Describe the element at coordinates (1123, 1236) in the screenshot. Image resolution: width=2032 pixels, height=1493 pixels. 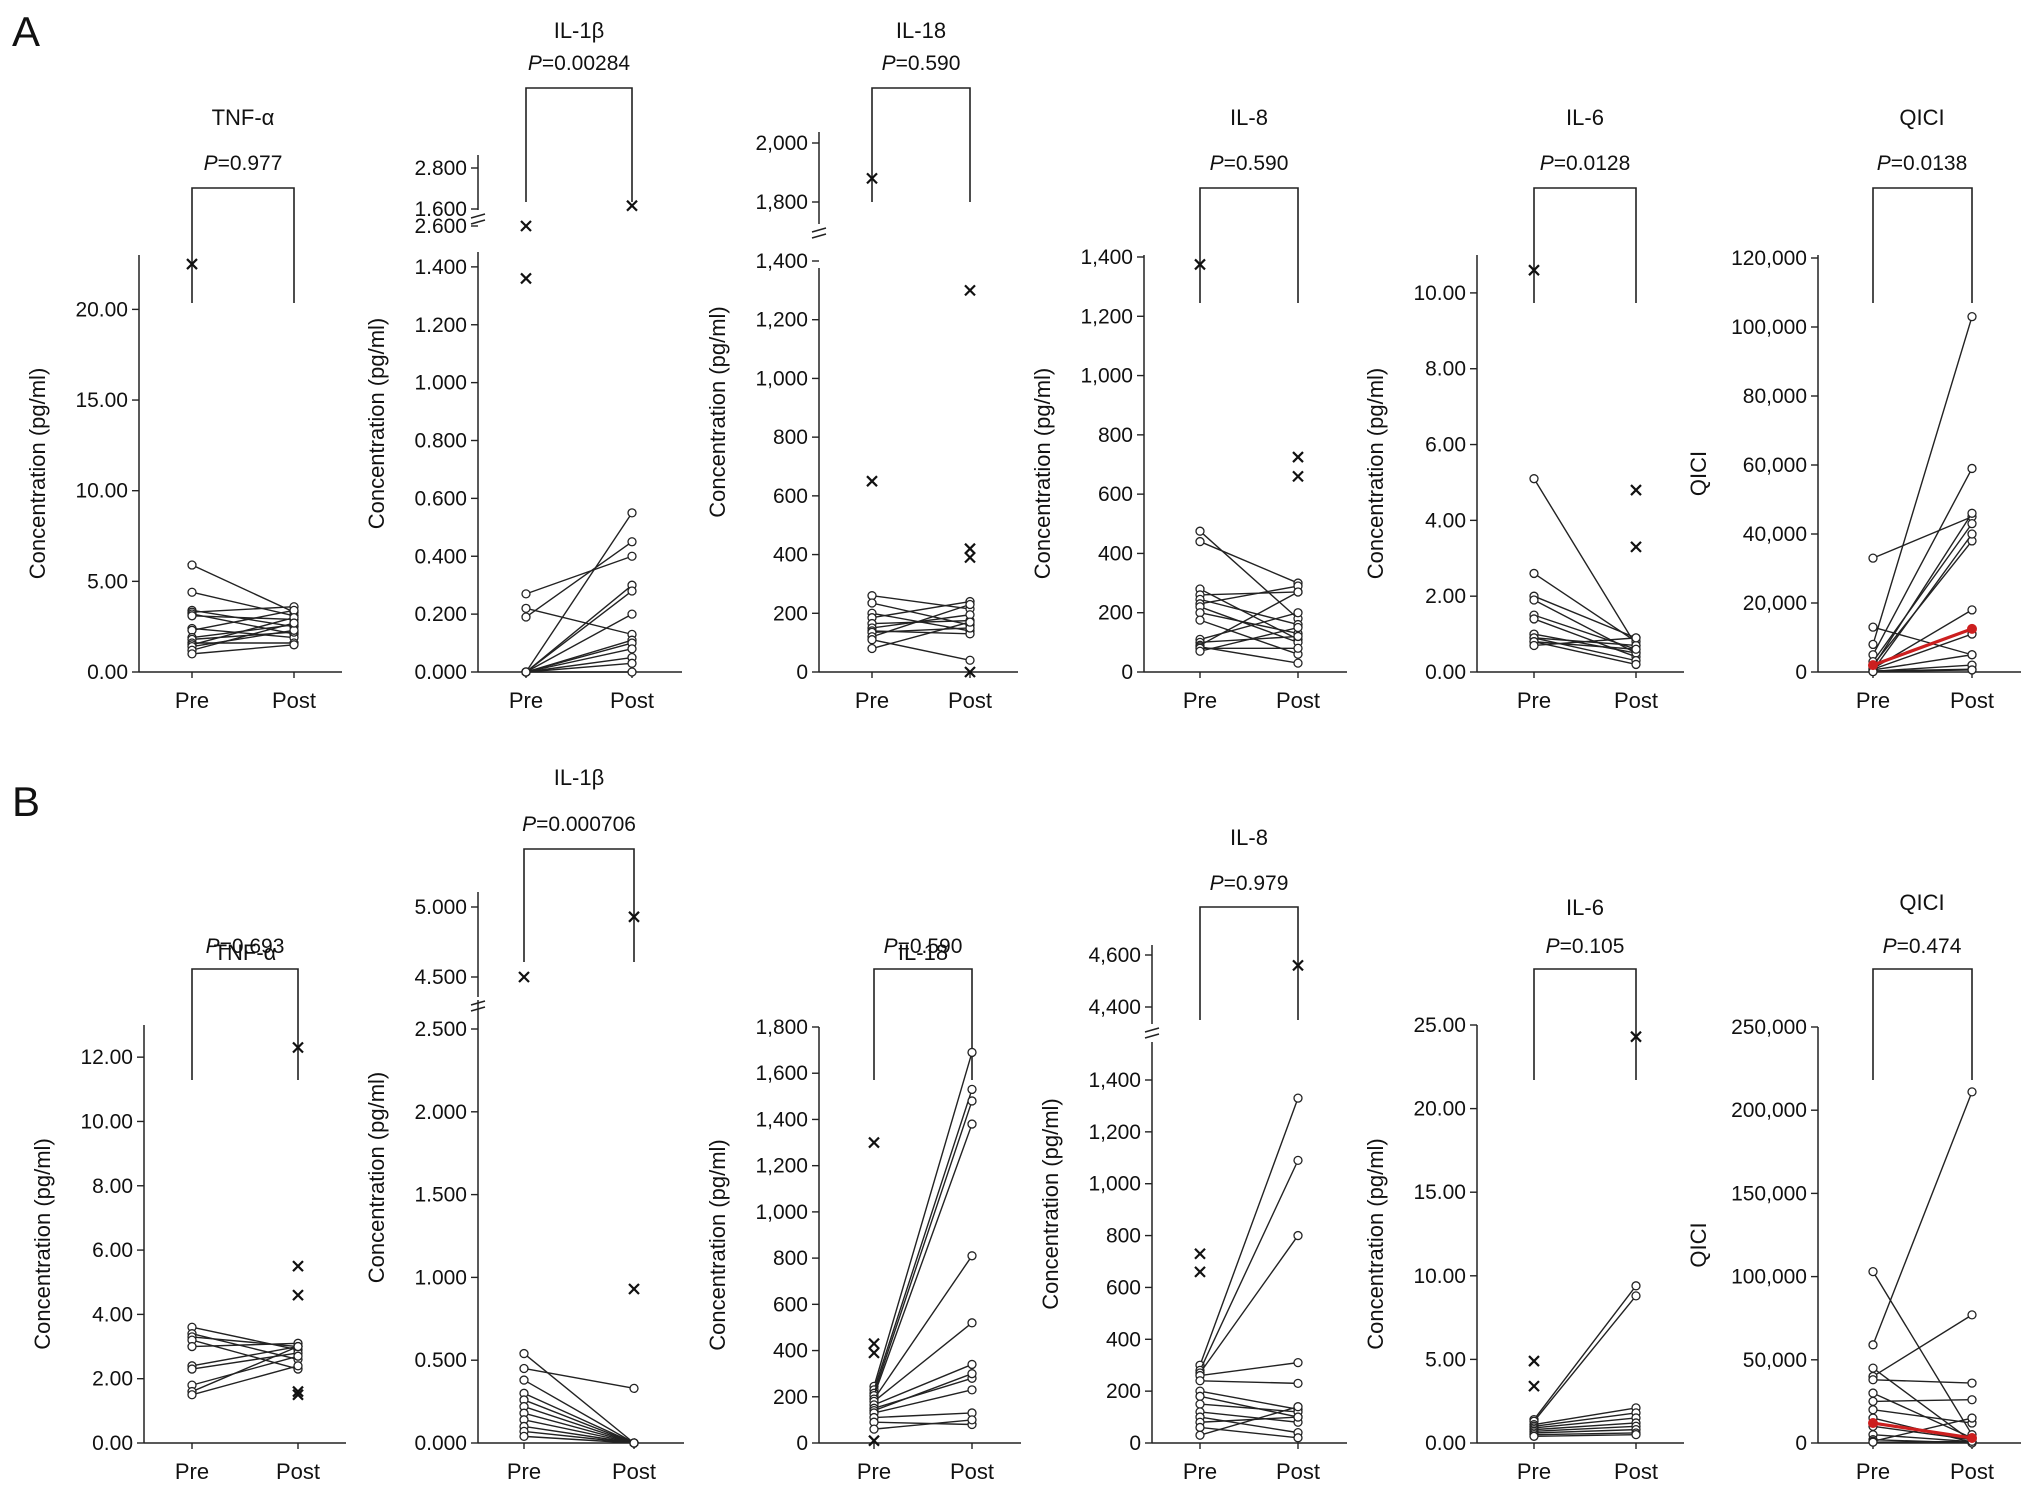
I see `y-tick-label: 800` at that location.